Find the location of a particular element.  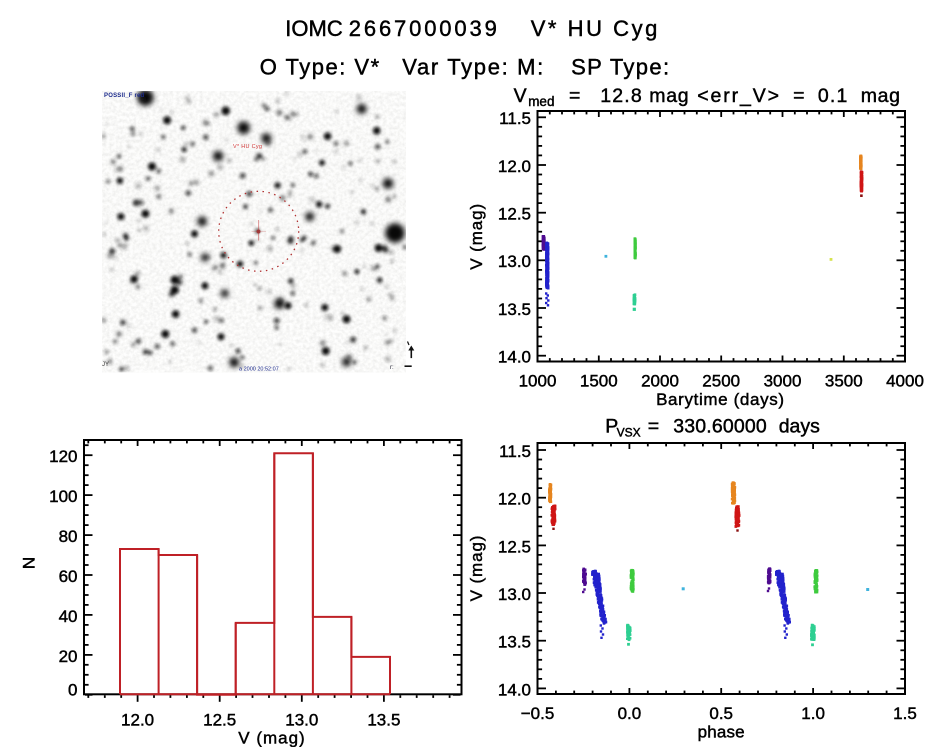

svg-text: Var Type: M: is located at coordinates (473, 66).